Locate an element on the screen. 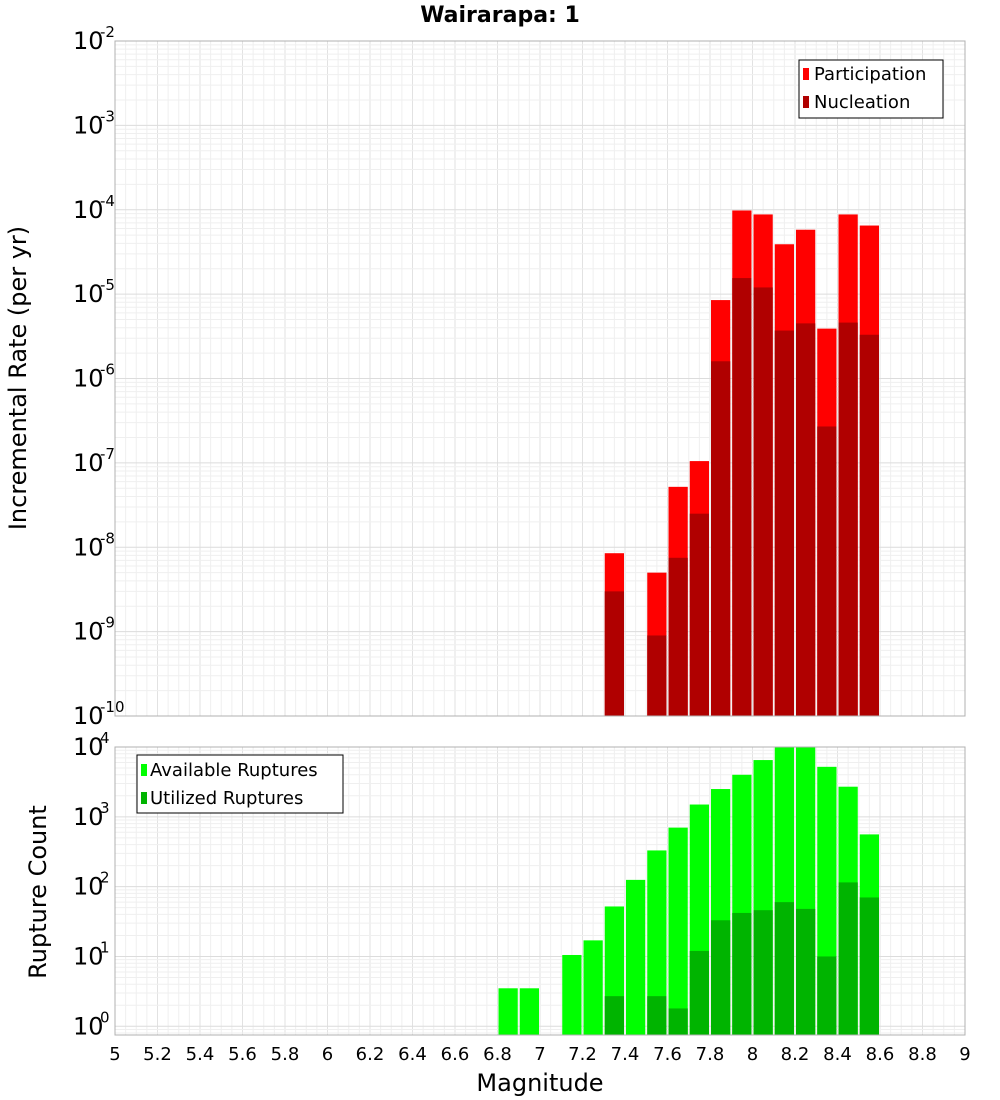  rate-bars is located at coordinates (741, 463).